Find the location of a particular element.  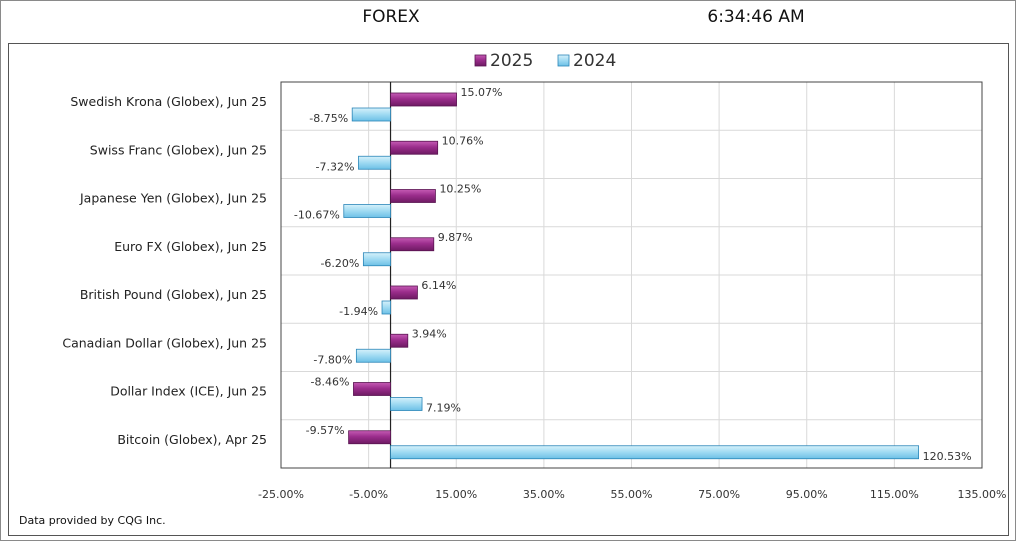

data-label: -7.80% is located at coordinates (332, 359).